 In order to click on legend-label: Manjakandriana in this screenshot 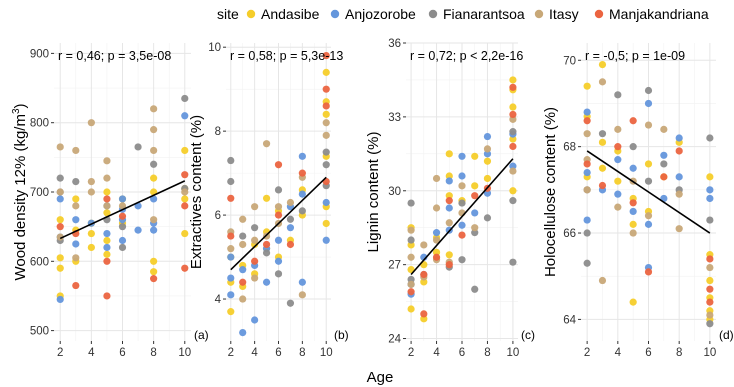, I will do `click(659, 14)`.